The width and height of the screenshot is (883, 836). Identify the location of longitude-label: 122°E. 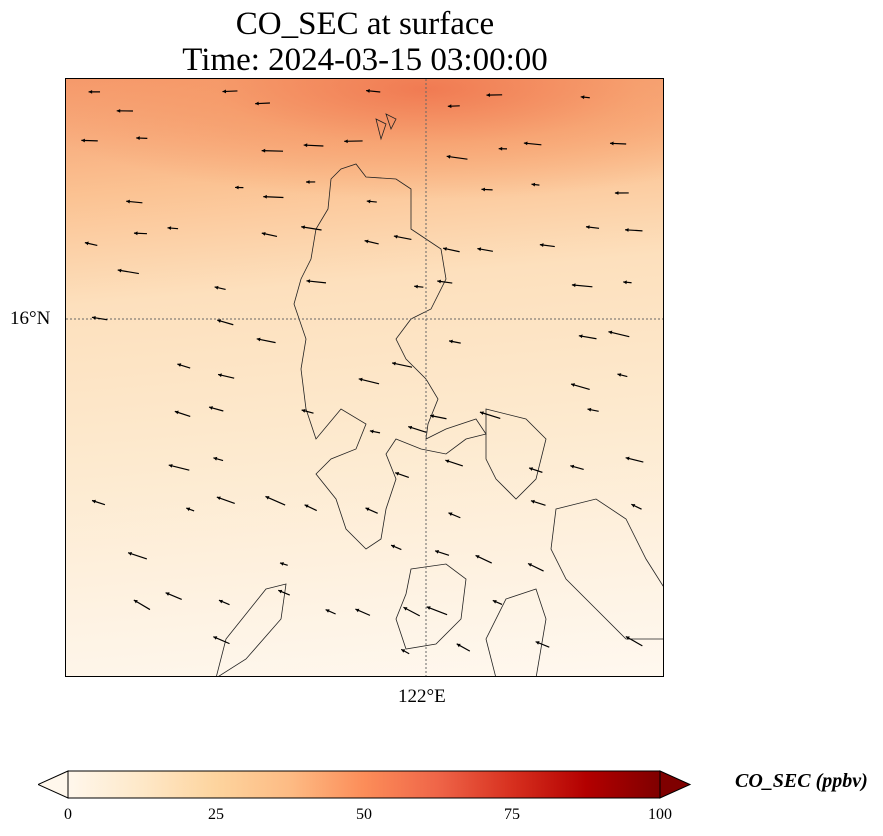
(422, 696).